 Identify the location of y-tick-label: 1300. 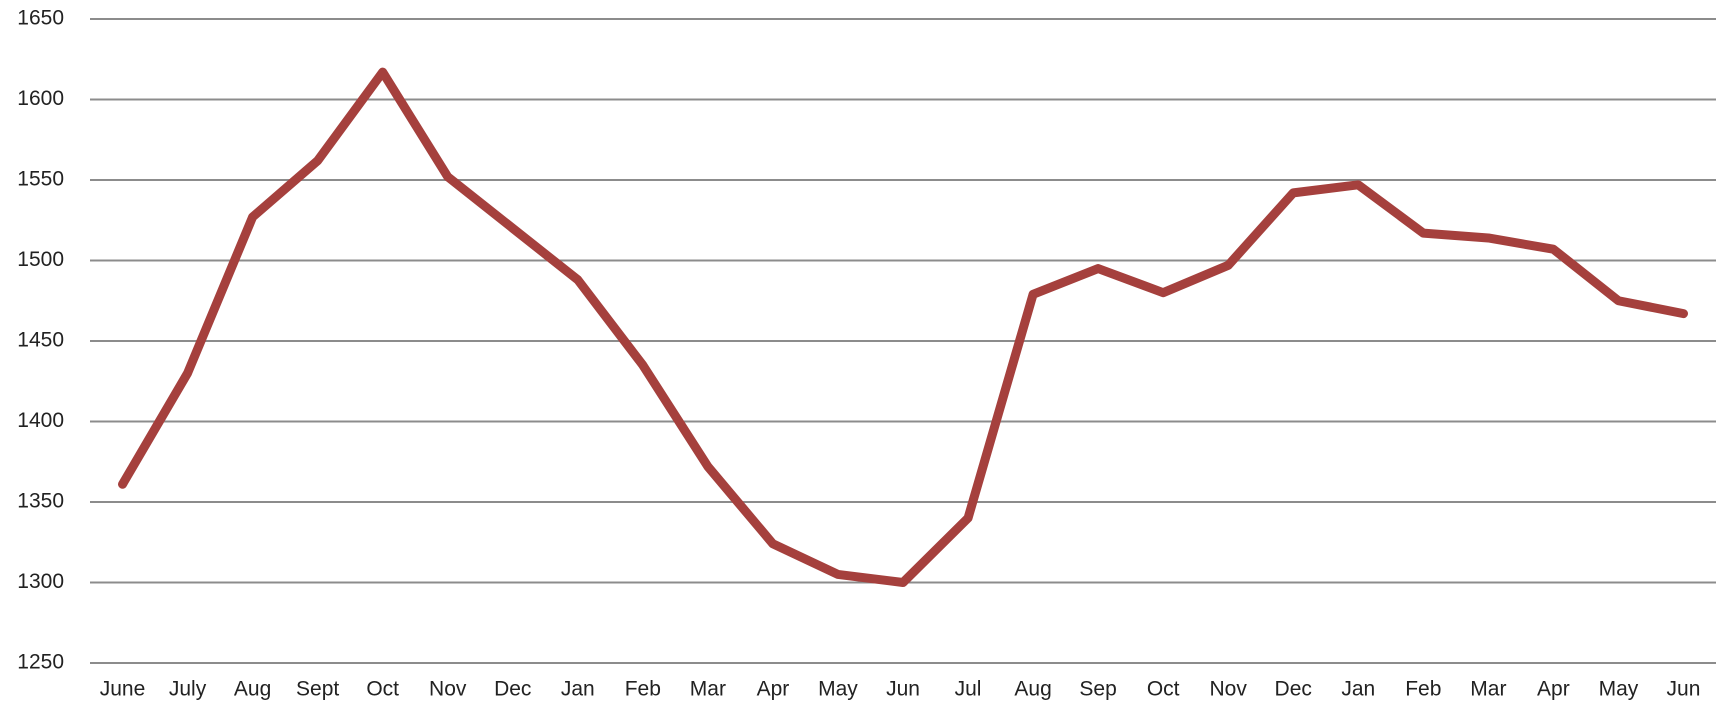
(40, 581).